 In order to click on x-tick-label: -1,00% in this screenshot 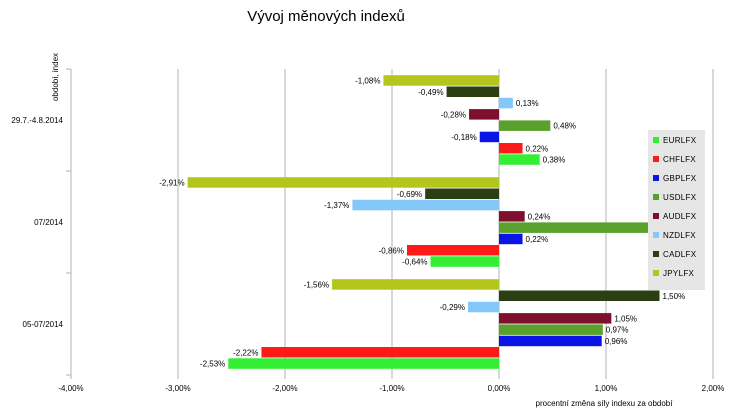, I will do `click(391, 388)`.